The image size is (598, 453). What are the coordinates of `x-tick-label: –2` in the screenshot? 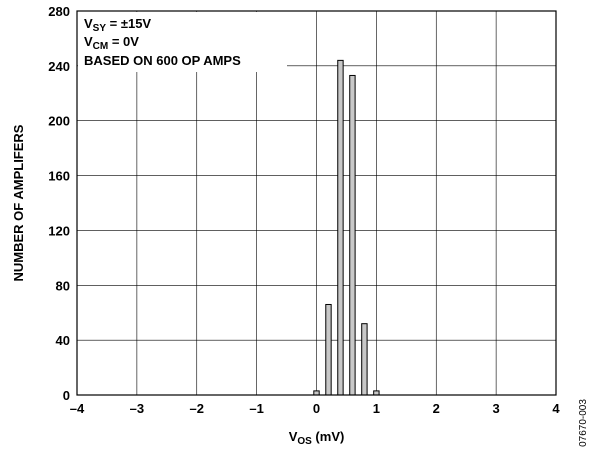 It's located at (197, 408).